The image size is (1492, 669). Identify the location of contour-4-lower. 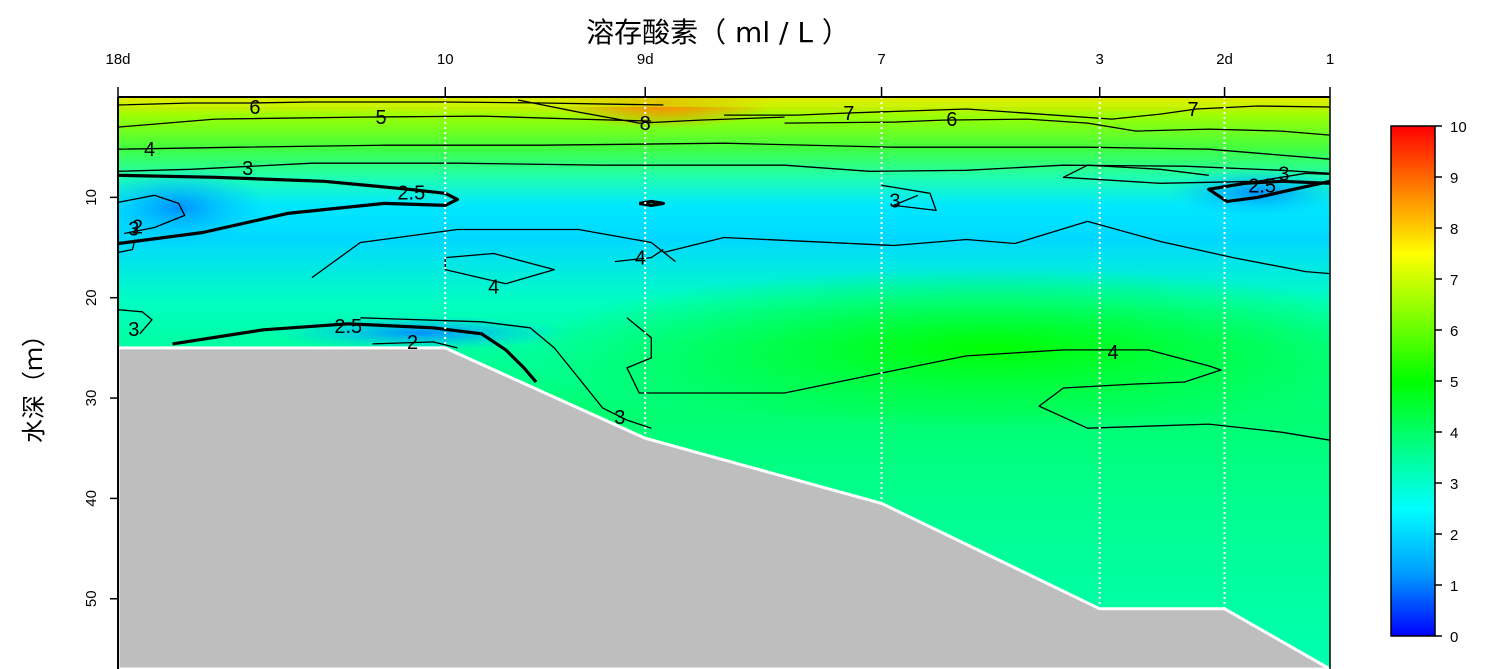
(978, 379).